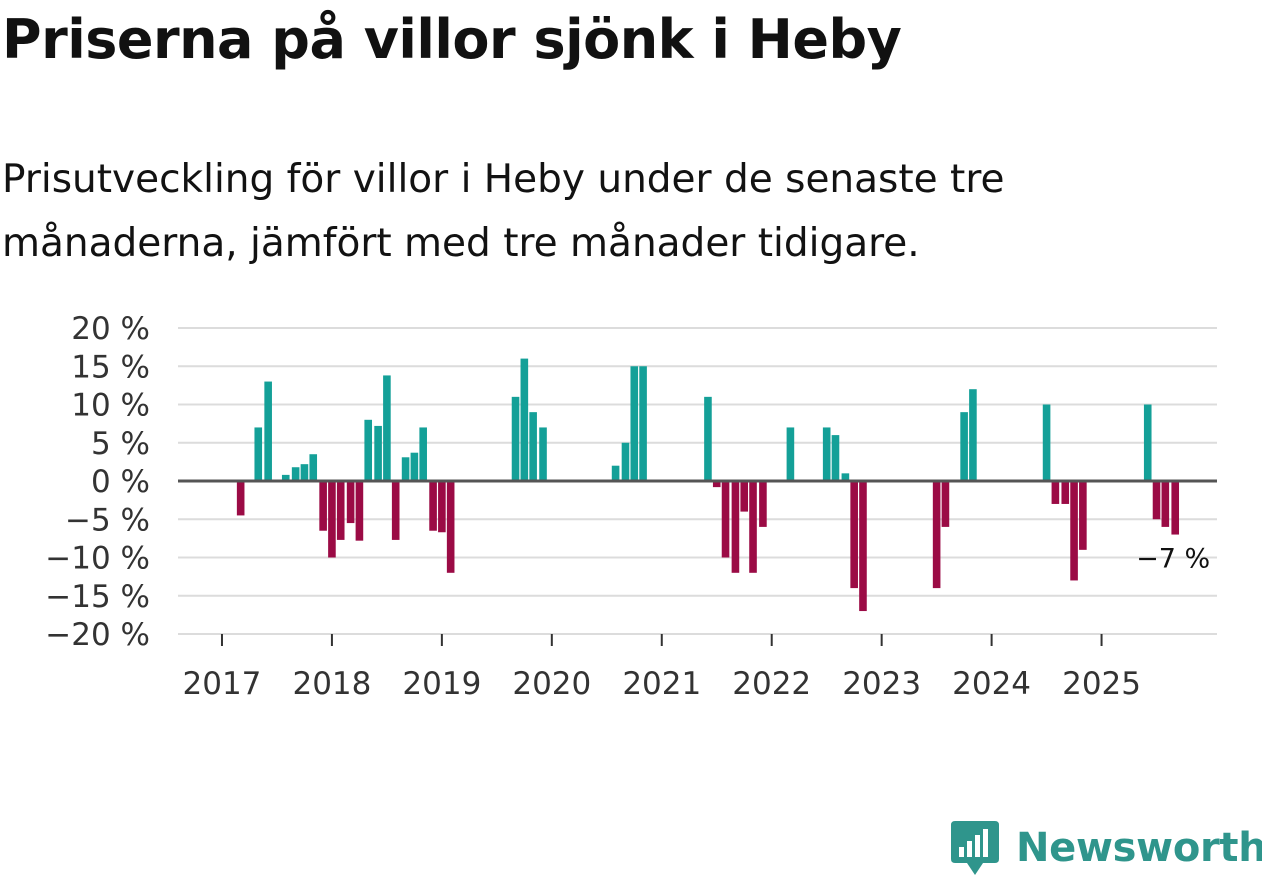  Describe the element at coordinates (551, 684) in the screenshot. I see `x-tick-label: 2020` at that location.